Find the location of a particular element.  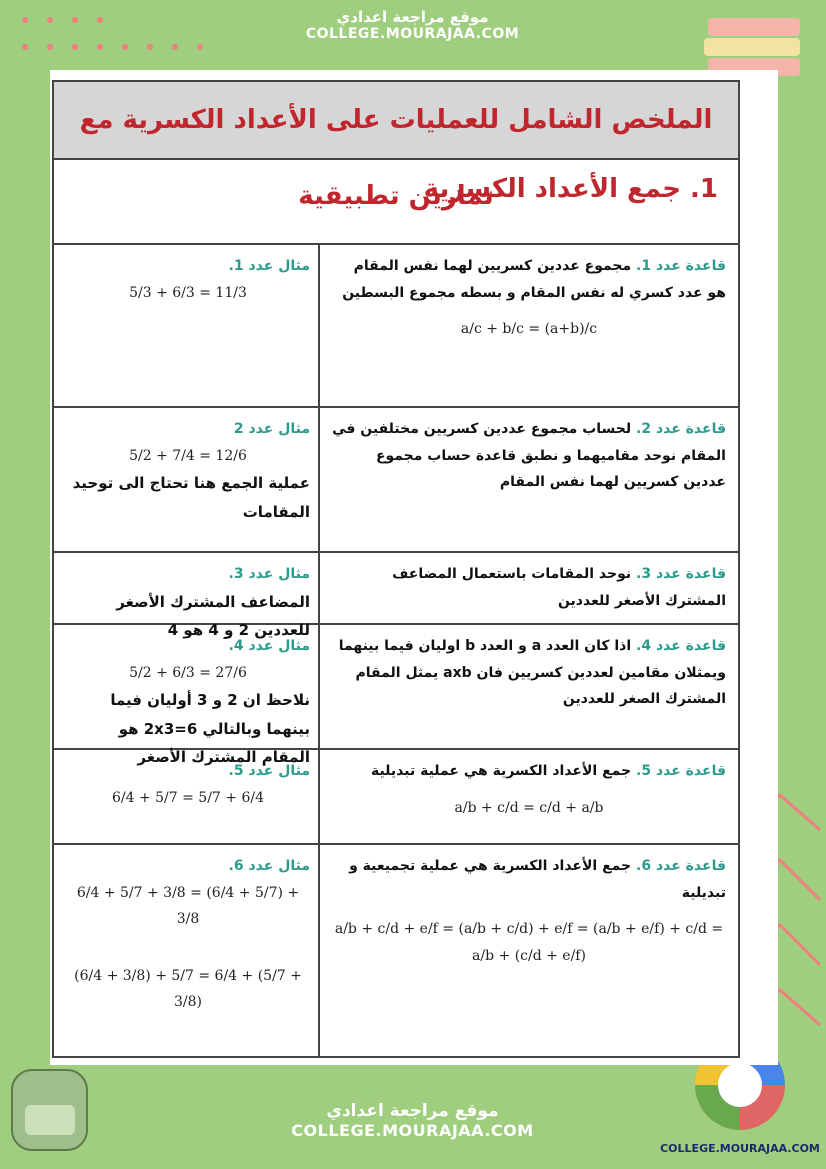

backpack-icon is located at coordinates (49, 1110).